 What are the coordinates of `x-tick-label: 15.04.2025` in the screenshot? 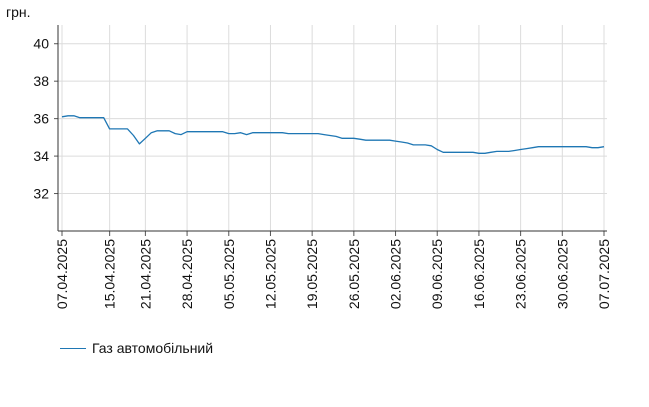 It's located at (110, 274).